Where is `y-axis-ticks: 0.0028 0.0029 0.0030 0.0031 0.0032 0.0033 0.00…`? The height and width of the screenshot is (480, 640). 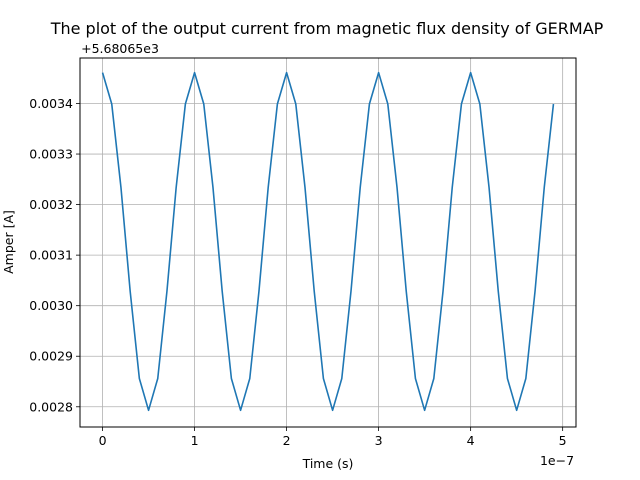
y-axis-ticks: 0.0028 0.0029 0.0030 0.0031 0.0032 0.0033 0.00… is located at coordinates (54, 255).